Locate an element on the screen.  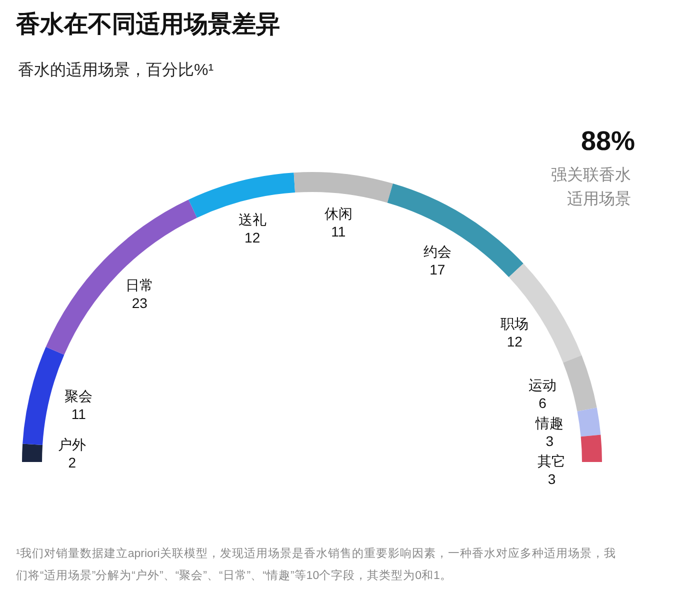
slice-label: 日常 is located at coordinates (140, 284).